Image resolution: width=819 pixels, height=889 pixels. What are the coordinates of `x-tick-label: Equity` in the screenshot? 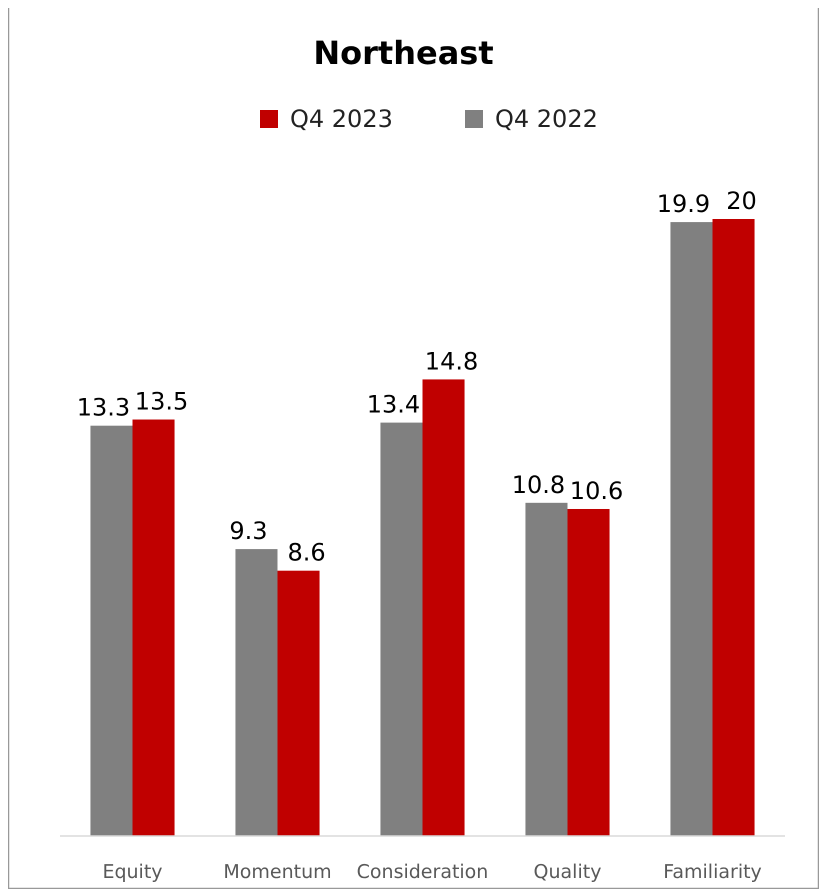 It's located at (132, 872).